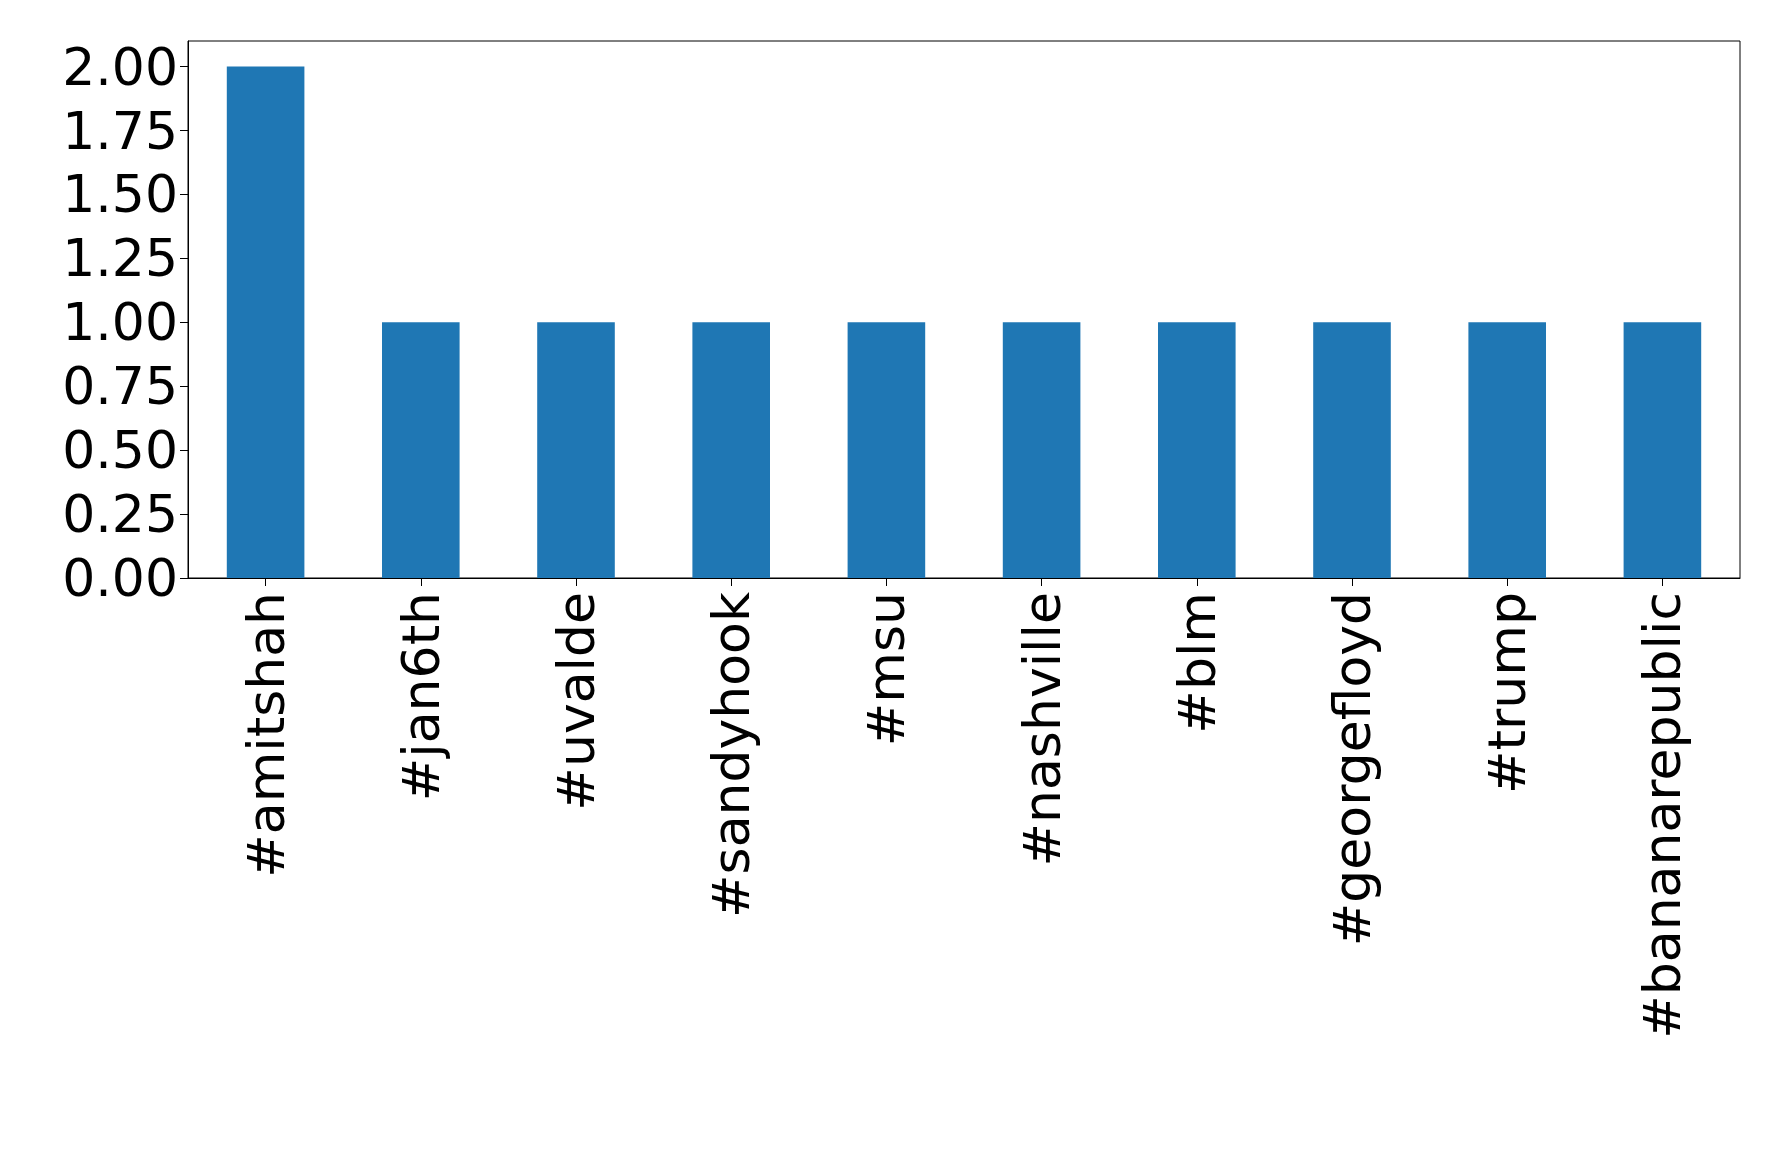 The image size is (1778, 1165). Describe the element at coordinates (420, 697) in the screenshot. I see `x-tick-label: #jan6th` at that location.